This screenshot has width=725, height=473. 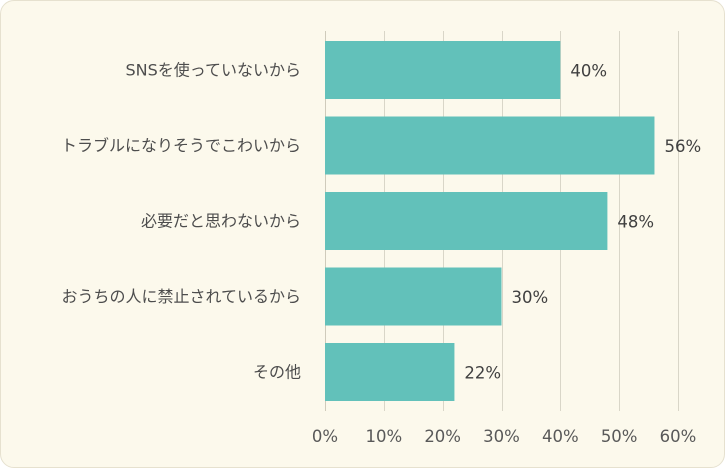 I want to click on value-label: 22%, so click(x=482, y=373).